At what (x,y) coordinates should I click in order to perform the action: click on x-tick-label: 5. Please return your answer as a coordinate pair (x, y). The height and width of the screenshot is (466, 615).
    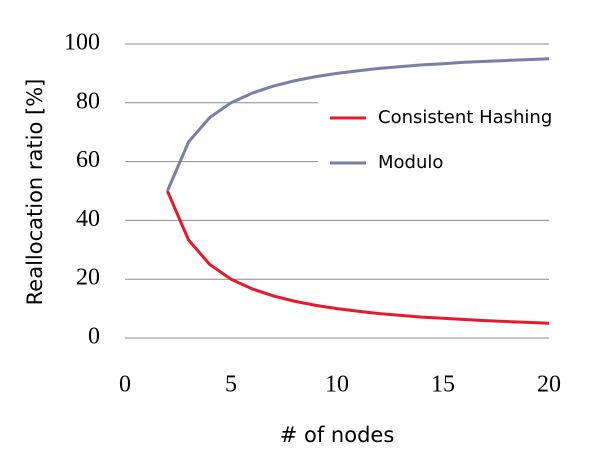
    Looking at the image, I should click on (231, 385).